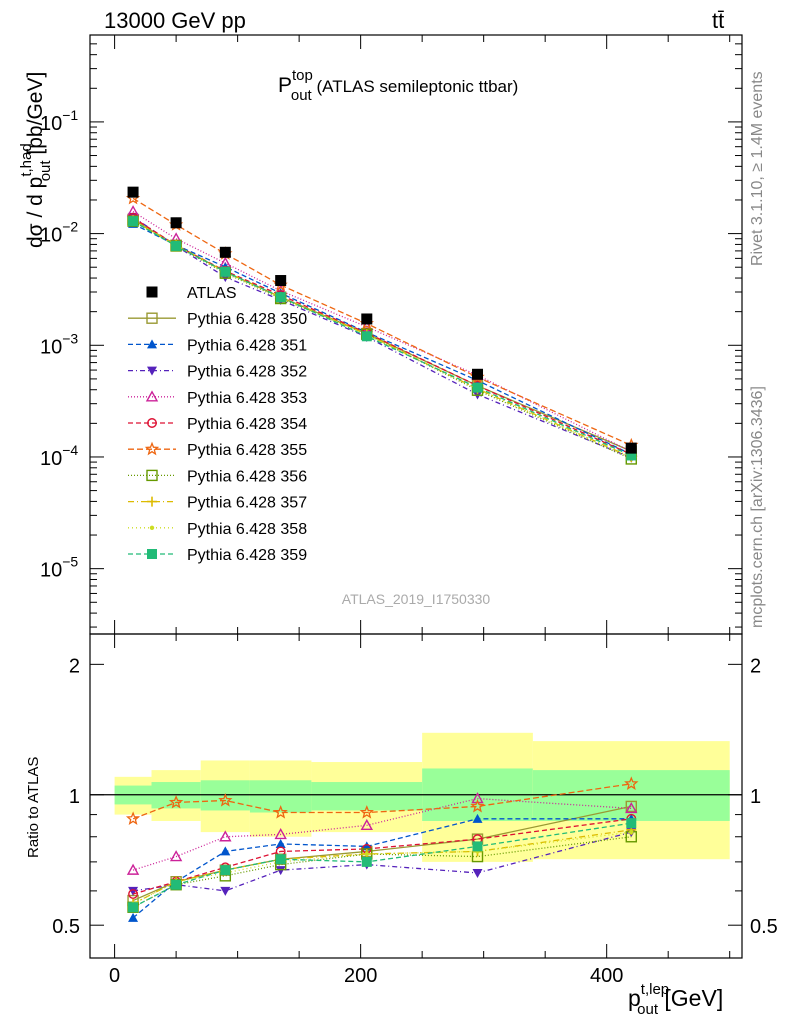  What do you see at coordinates (59, 121) in the screenshot?
I see `y-tick-label: 10⁻¹` at bounding box center [59, 121].